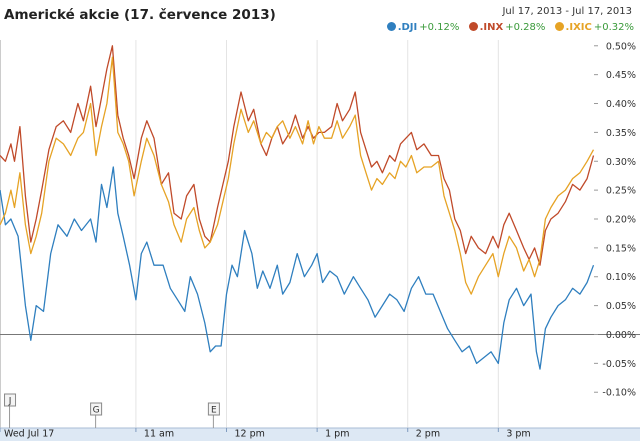 This screenshot has width=640, height=441. What do you see at coordinates (619, 364) in the screenshot?
I see `y-tick-label: -0.05%` at bounding box center [619, 364].